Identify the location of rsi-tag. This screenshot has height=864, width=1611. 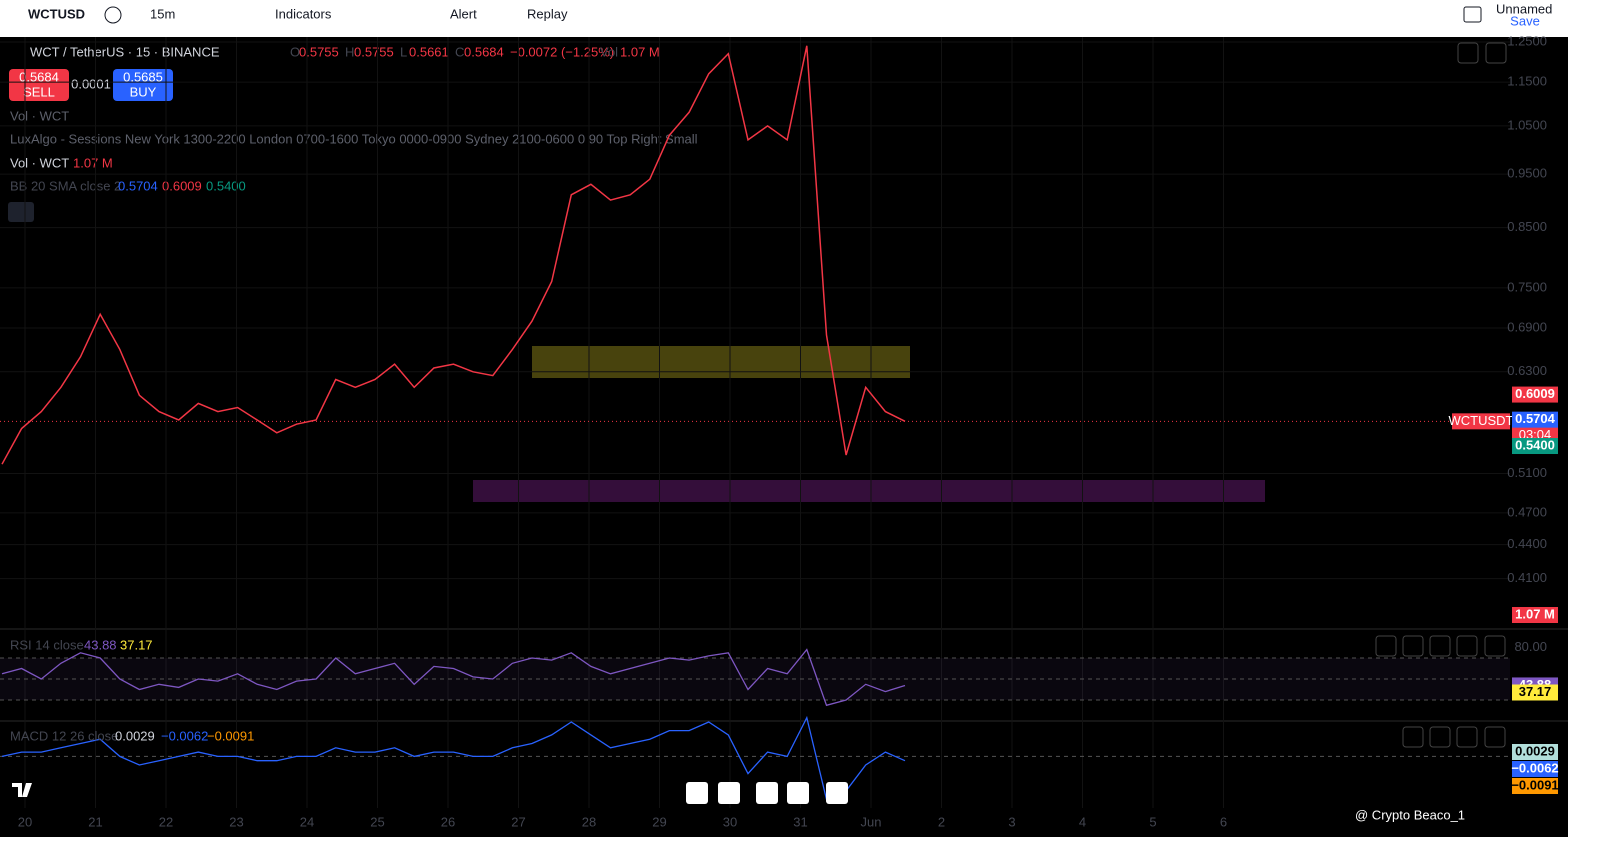
(1535, 692).